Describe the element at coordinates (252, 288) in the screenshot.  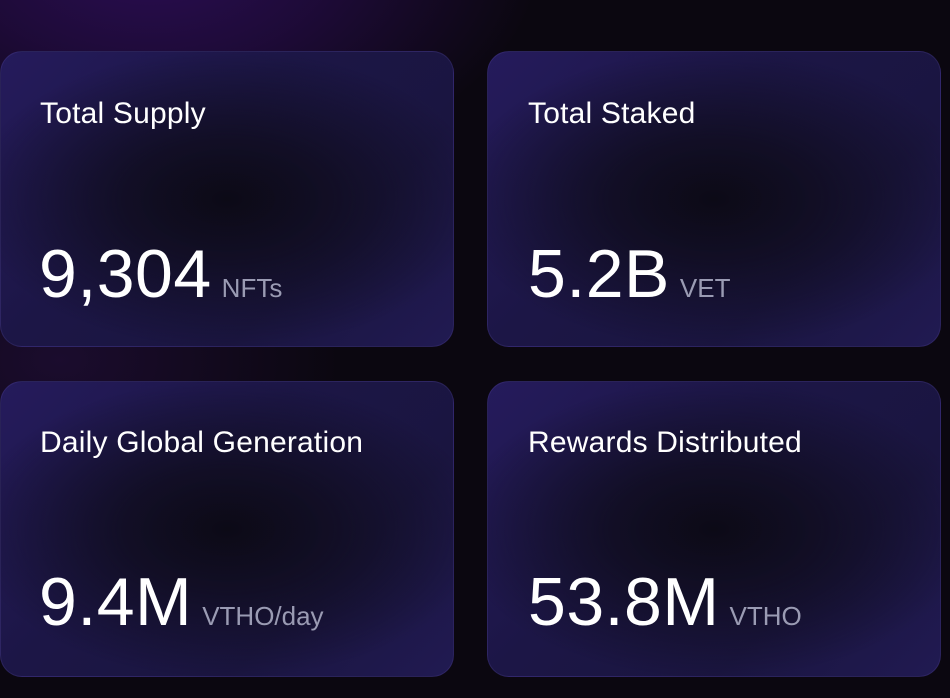
I see `stat-unit: NFTs` at that location.